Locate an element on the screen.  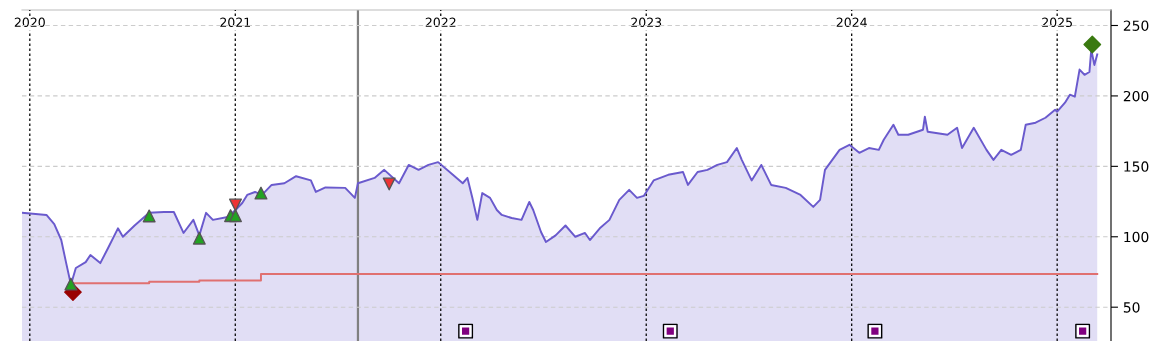
y-tick-label: 50 is located at coordinates (1131, 307).